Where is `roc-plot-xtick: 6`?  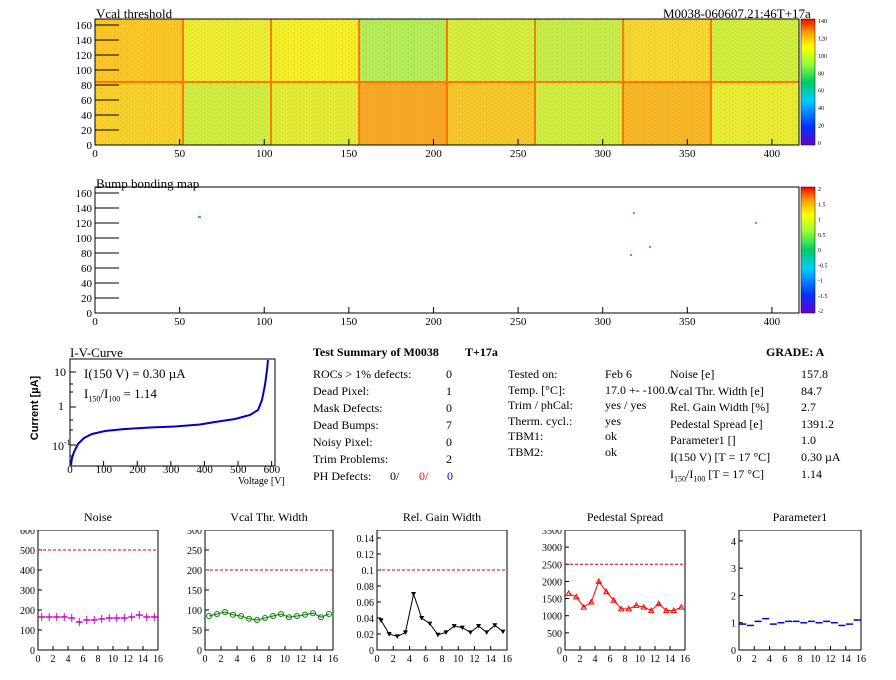
roc-plot-xtick: 6 is located at coordinates (253, 659).